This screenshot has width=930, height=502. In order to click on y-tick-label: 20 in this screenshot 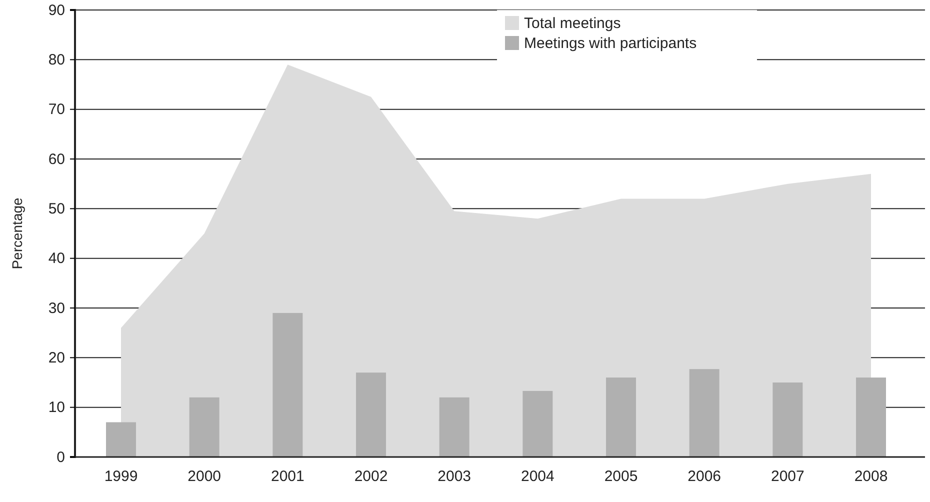, I will do `click(56, 357)`.